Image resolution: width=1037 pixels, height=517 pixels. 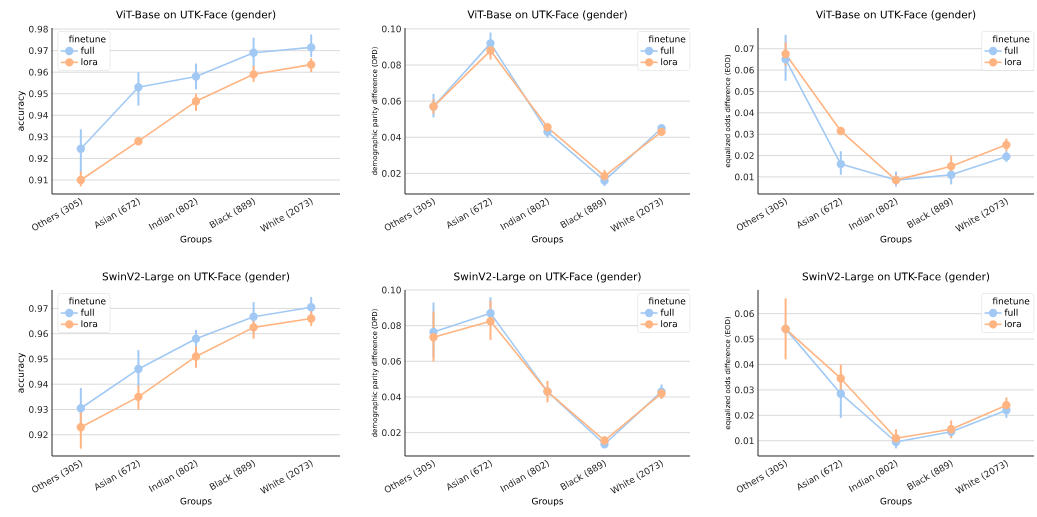 What do you see at coordinates (38, 180) in the screenshot?
I see `y-tick-label: 0.91` at bounding box center [38, 180].